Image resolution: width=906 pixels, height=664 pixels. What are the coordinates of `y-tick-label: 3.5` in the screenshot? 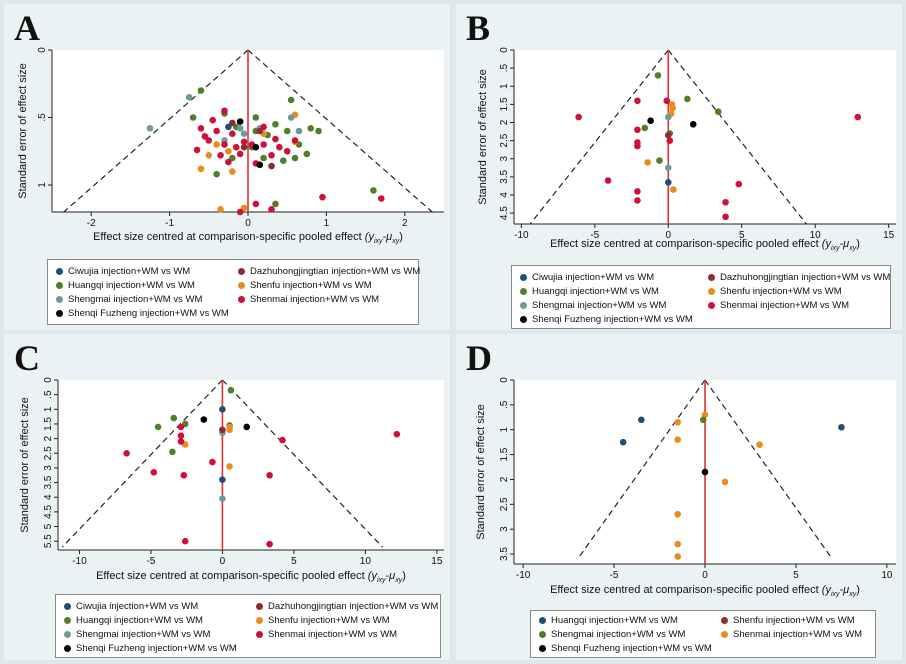 It's located at (48, 482).